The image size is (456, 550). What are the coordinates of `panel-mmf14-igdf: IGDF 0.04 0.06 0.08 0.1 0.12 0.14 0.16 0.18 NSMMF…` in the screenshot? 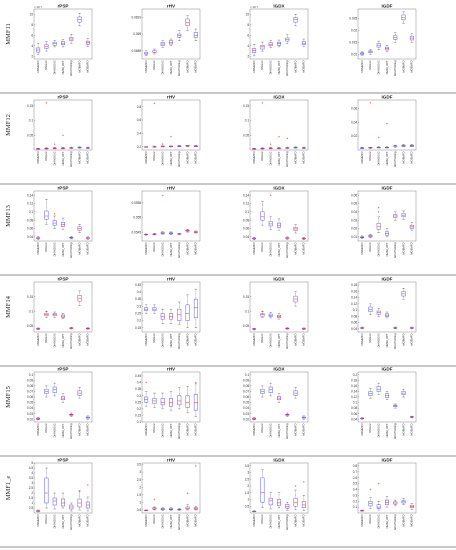 It's located at (384, 313).